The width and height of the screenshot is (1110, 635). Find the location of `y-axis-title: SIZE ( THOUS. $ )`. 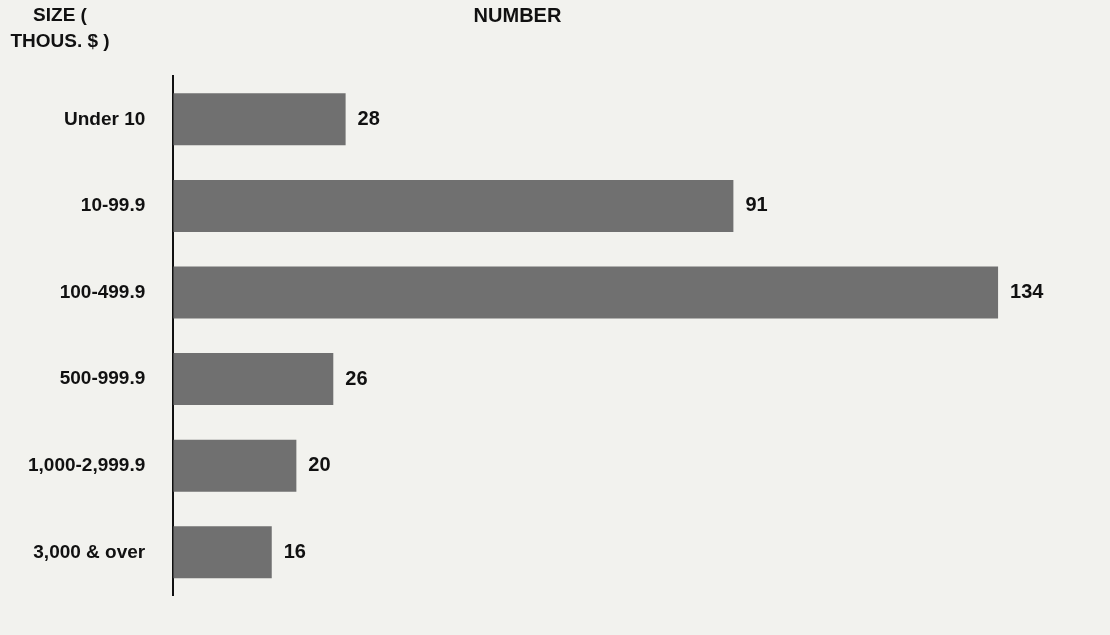

y-axis-title: SIZE ( THOUS. $ ) is located at coordinates (60, 28).